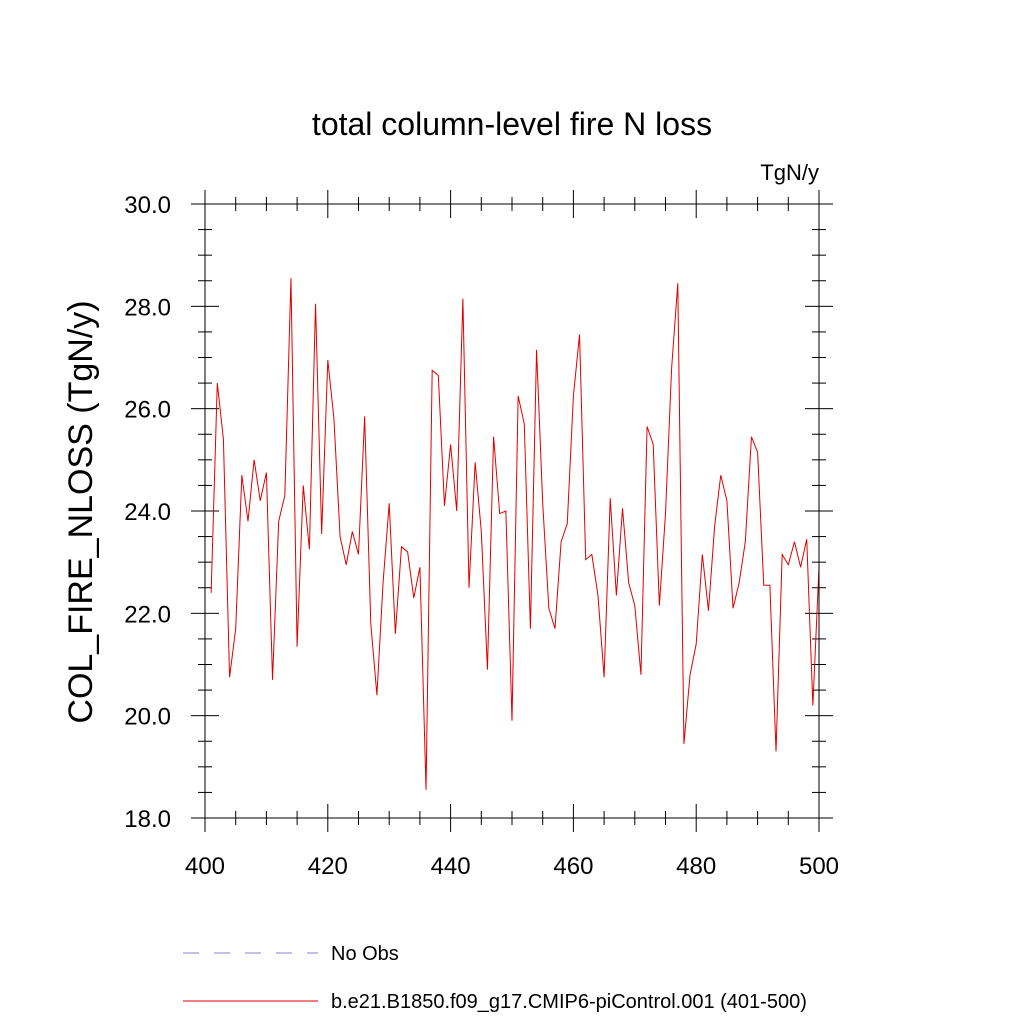 The width and height of the screenshot is (1024, 1024). I want to click on x-tick-label: 440, so click(451, 866).